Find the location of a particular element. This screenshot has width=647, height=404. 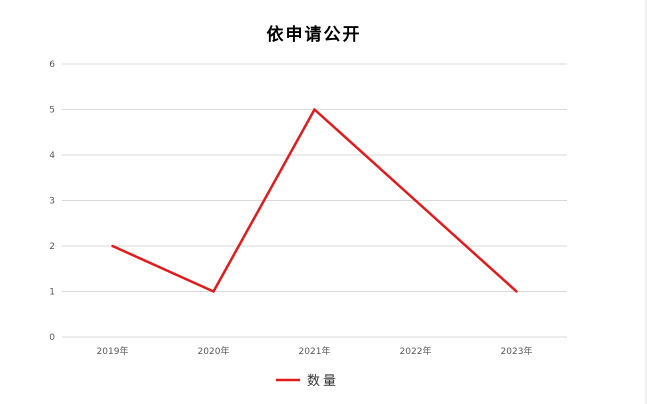

y-tick-label: 2 is located at coordinates (52, 247).